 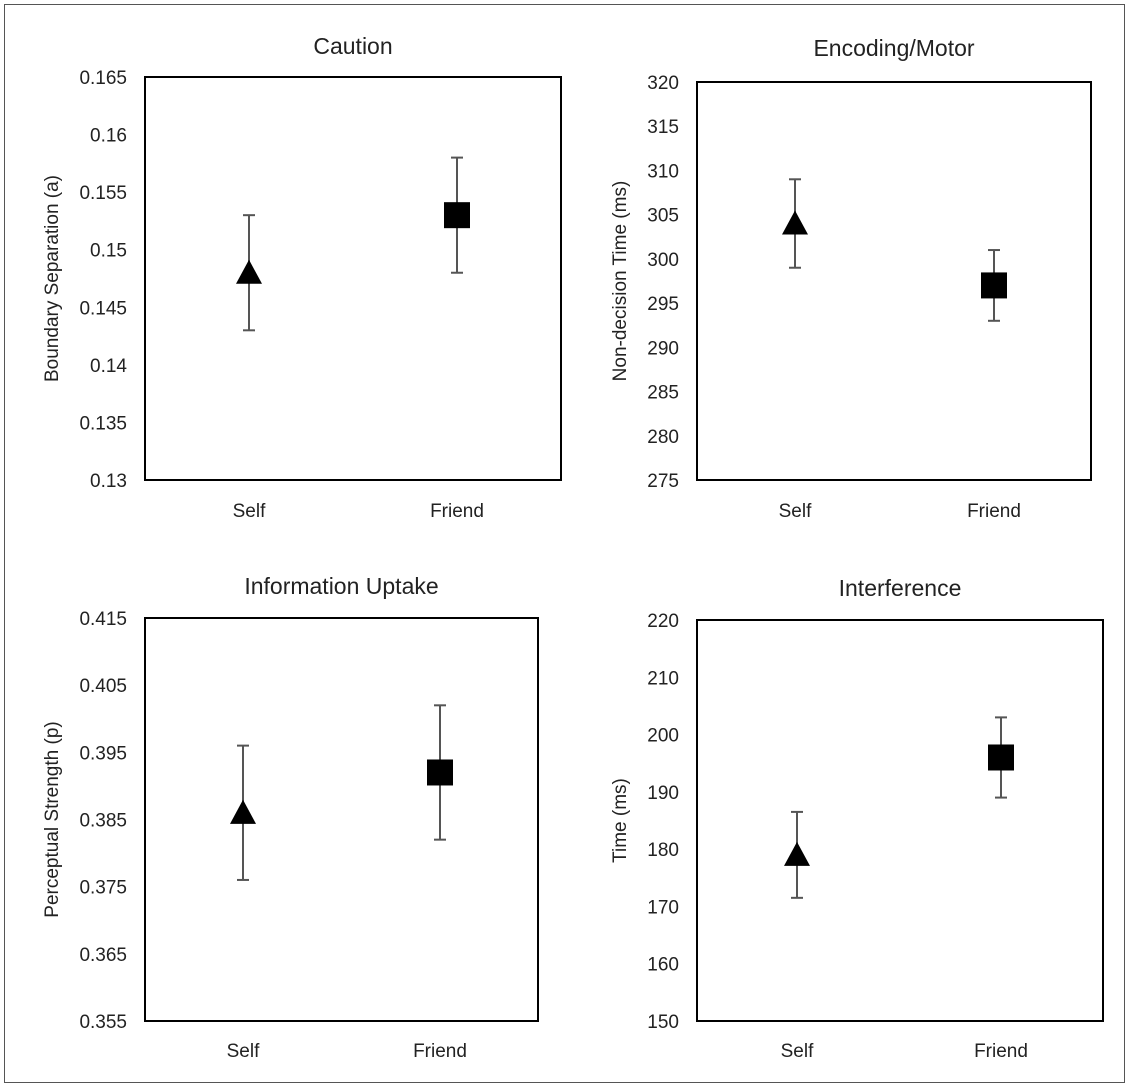 What do you see at coordinates (663, 216) in the screenshot?
I see `y-tick-label: 305` at bounding box center [663, 216].